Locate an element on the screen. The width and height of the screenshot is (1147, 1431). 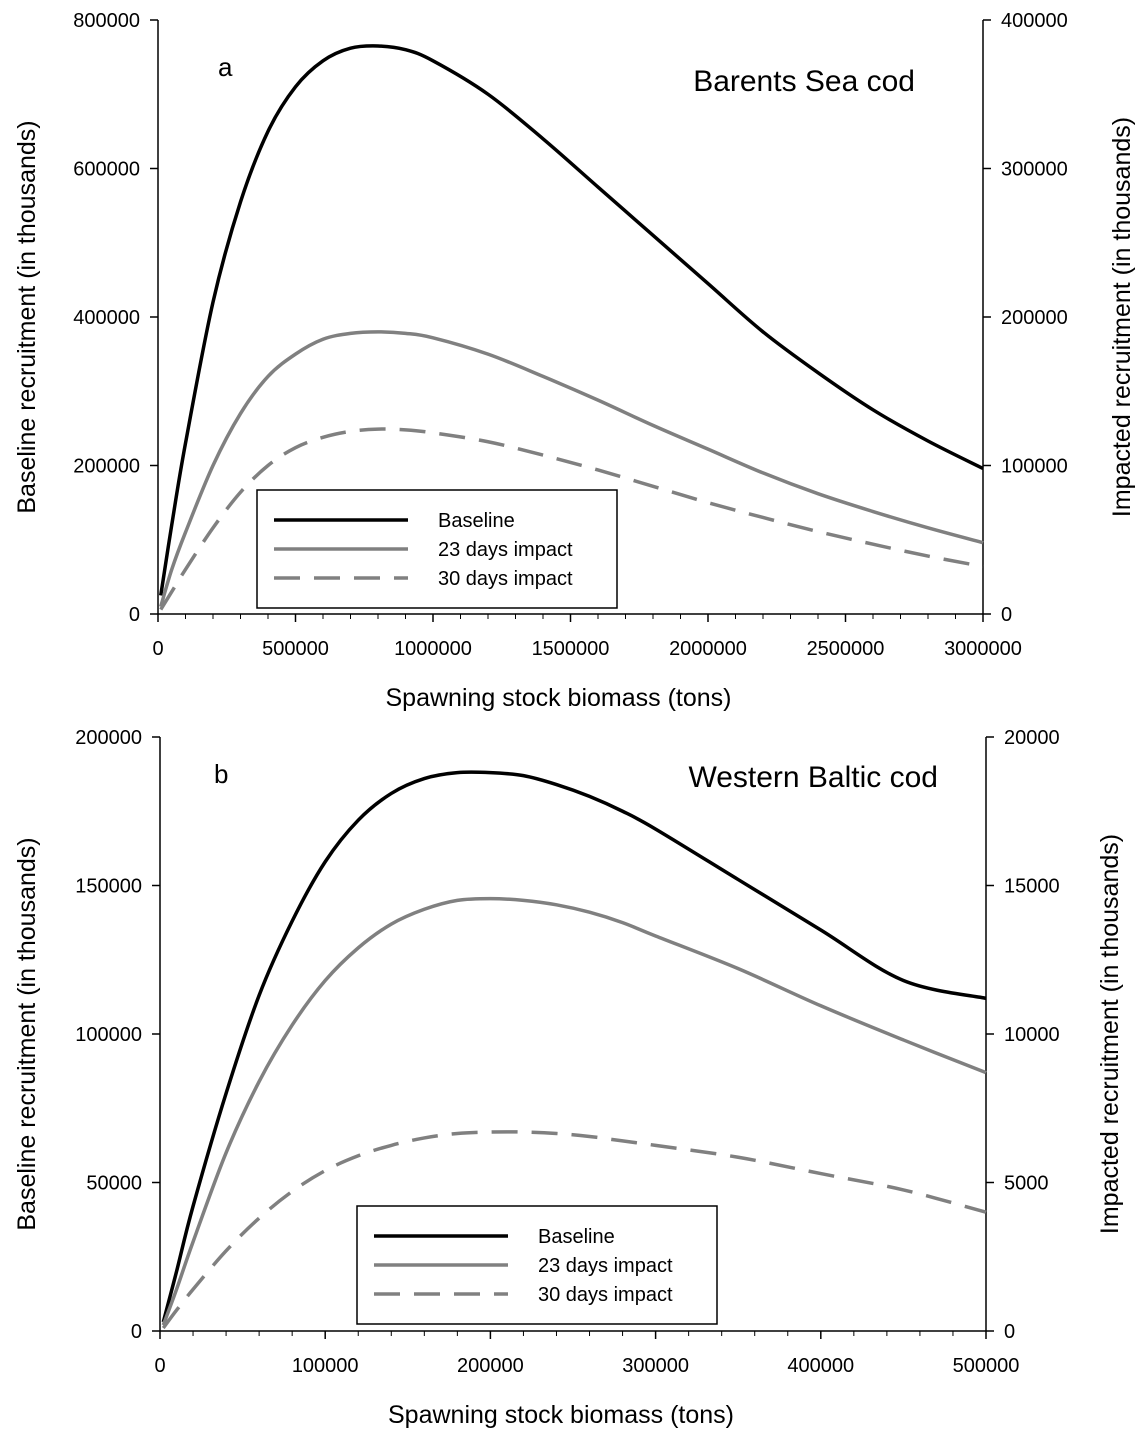
x-tick-label: 300000 is located at coordinates (655, 1366).